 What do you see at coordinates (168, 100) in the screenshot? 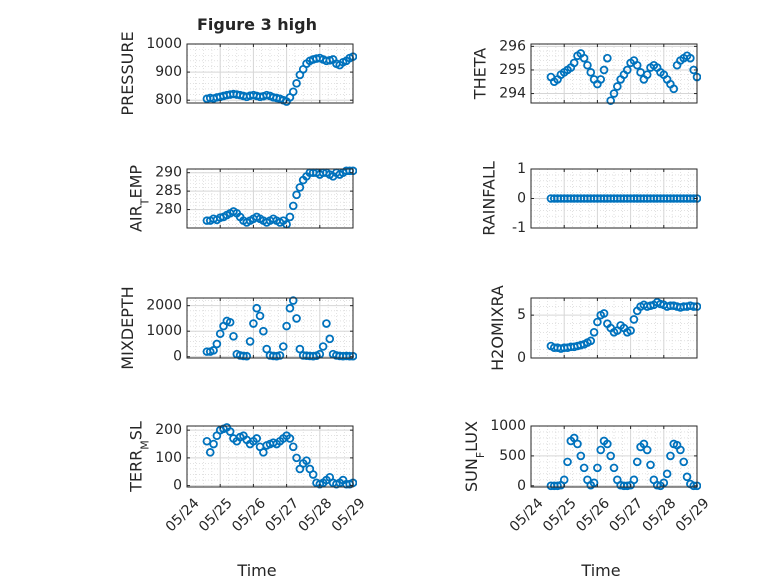
I see `y-tick-label: 800` at bounding box center [168, 100].